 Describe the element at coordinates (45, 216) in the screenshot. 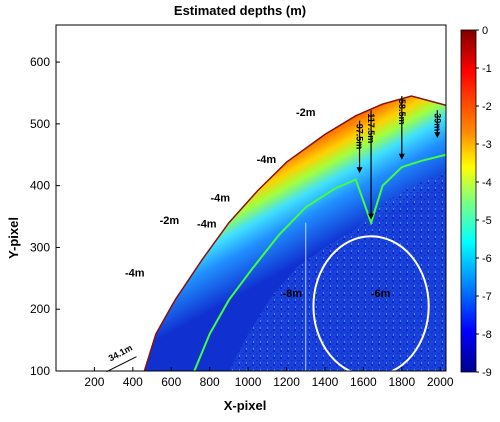

I see `y-axis-ticks: 100 200 300 400 500 600` at that location.